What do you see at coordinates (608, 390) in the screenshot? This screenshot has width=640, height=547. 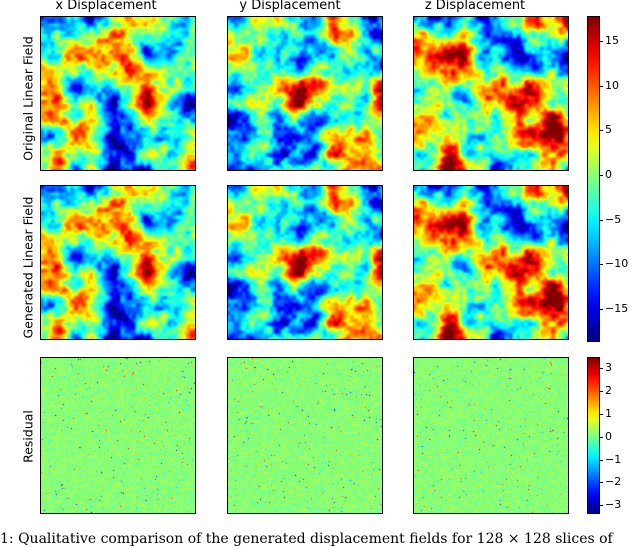 I see `colorbar-residual-tick-label: 2` at bounding box center [608, 390].